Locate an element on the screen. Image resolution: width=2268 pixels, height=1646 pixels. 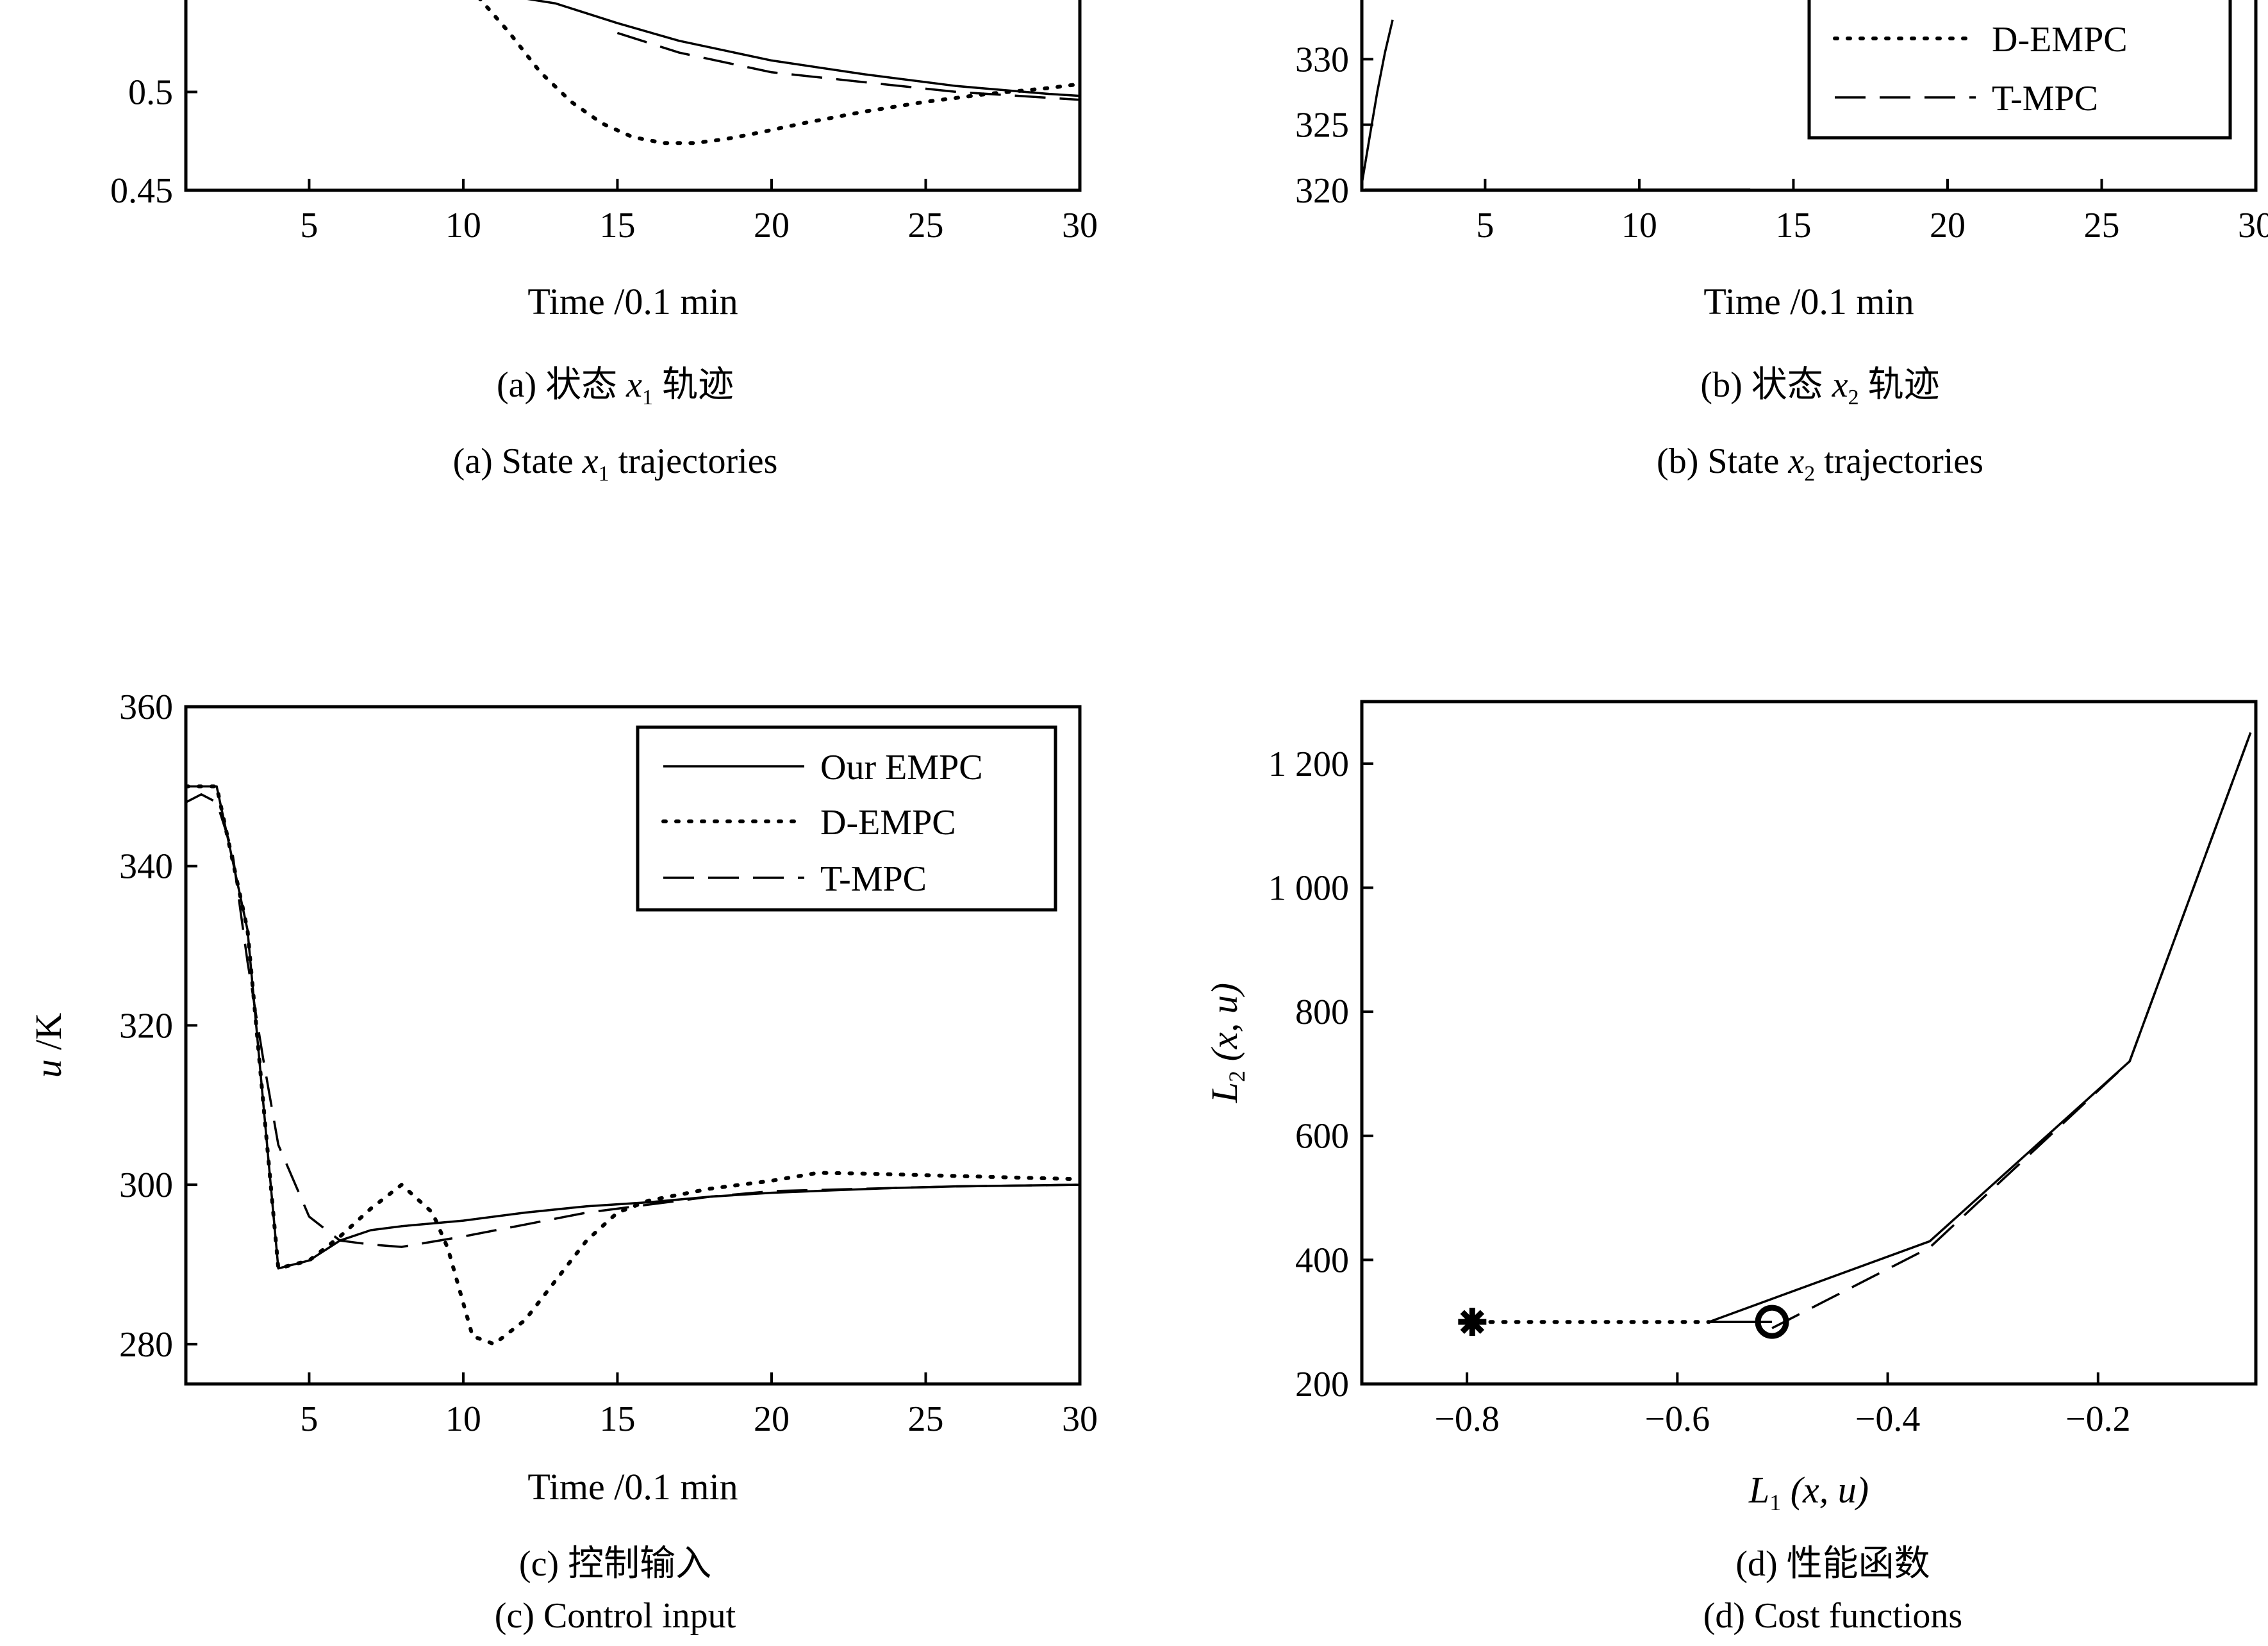
caption-b-en-sub: 2 is located at coordinates (1810, 474).